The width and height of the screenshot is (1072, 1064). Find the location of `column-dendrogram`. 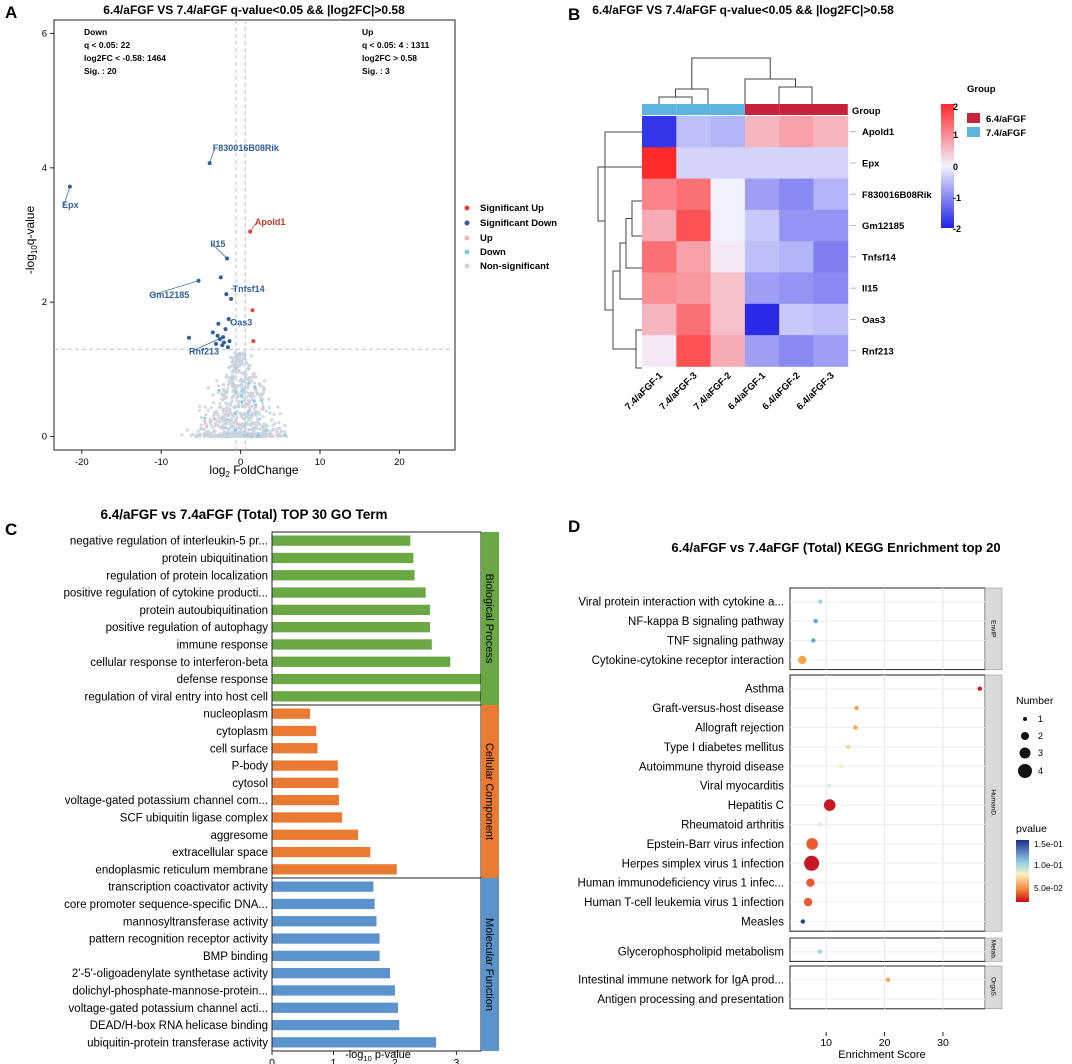

column-dendrogram is located at coordinates (735, 80).